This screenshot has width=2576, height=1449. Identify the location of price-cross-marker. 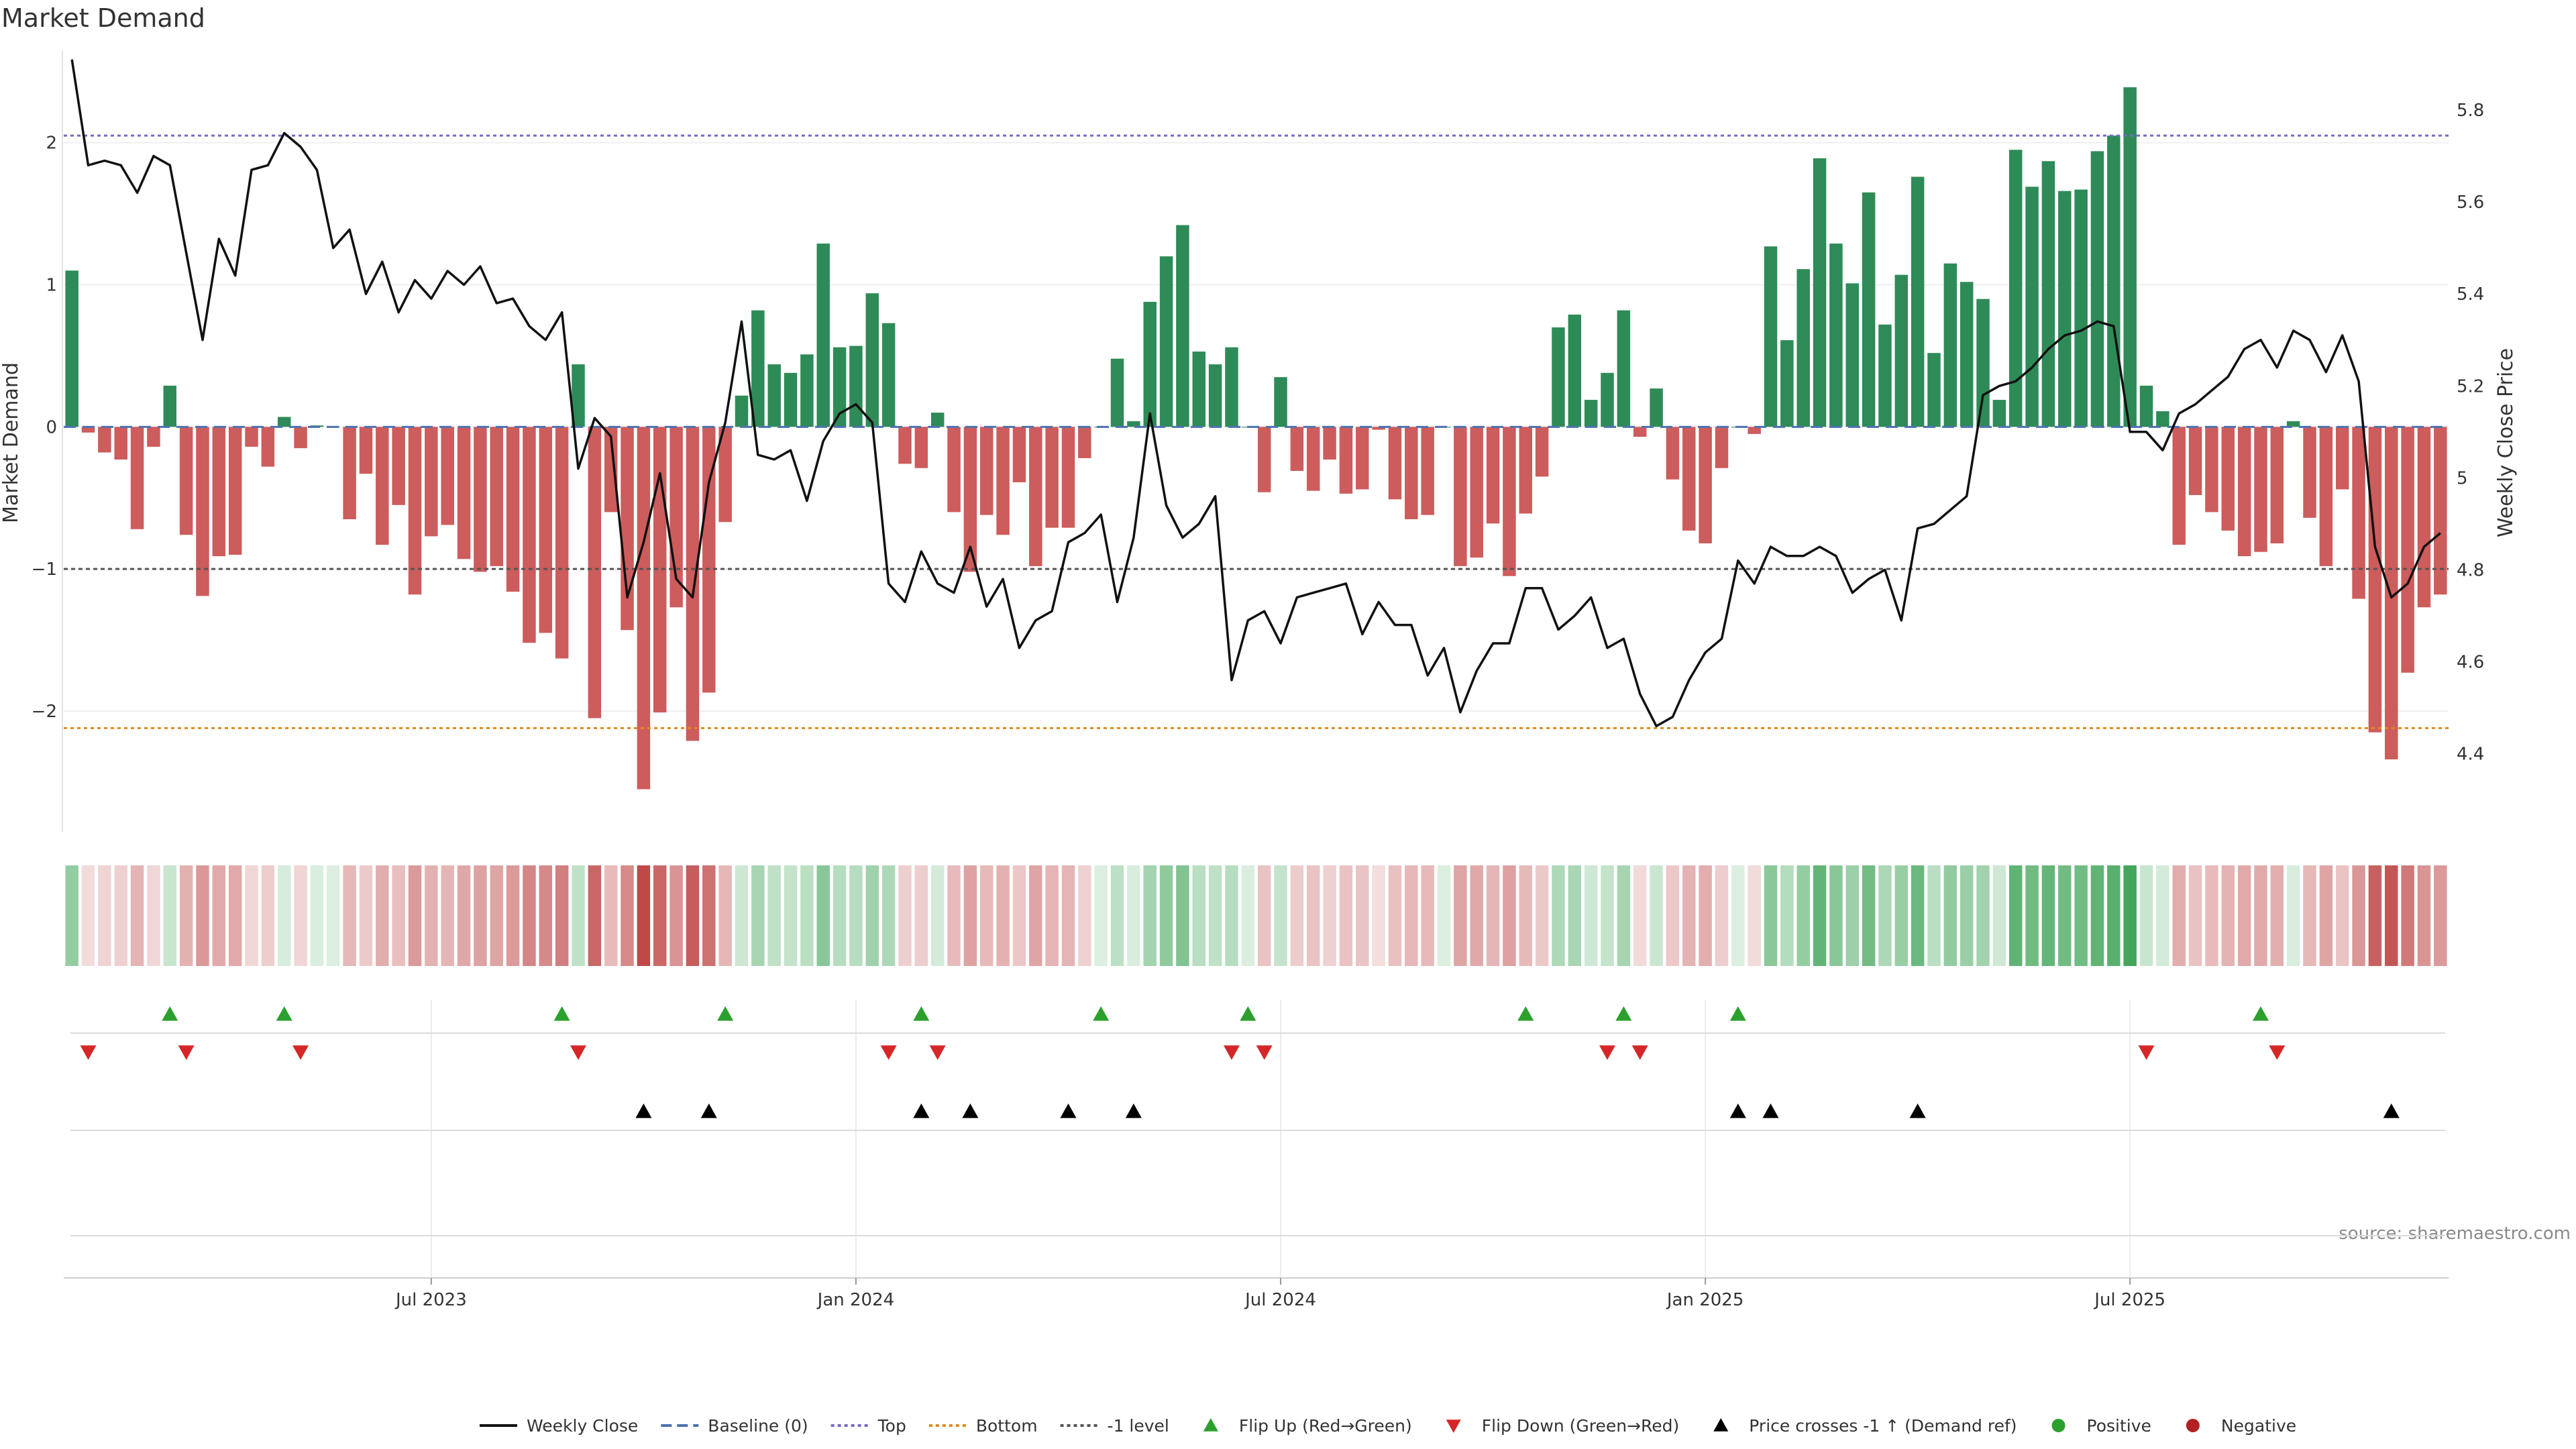
(1068, 1111).